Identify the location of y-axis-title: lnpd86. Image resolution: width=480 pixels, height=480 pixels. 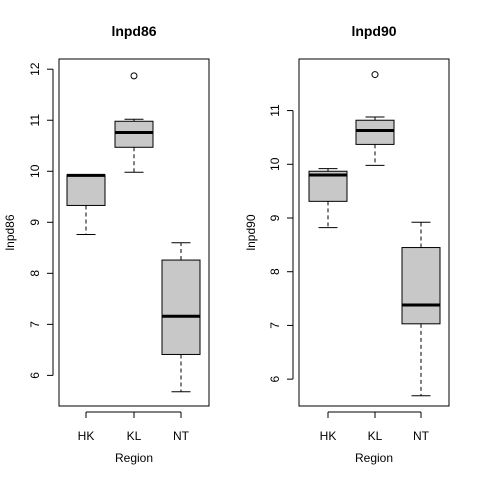
(10, 232).